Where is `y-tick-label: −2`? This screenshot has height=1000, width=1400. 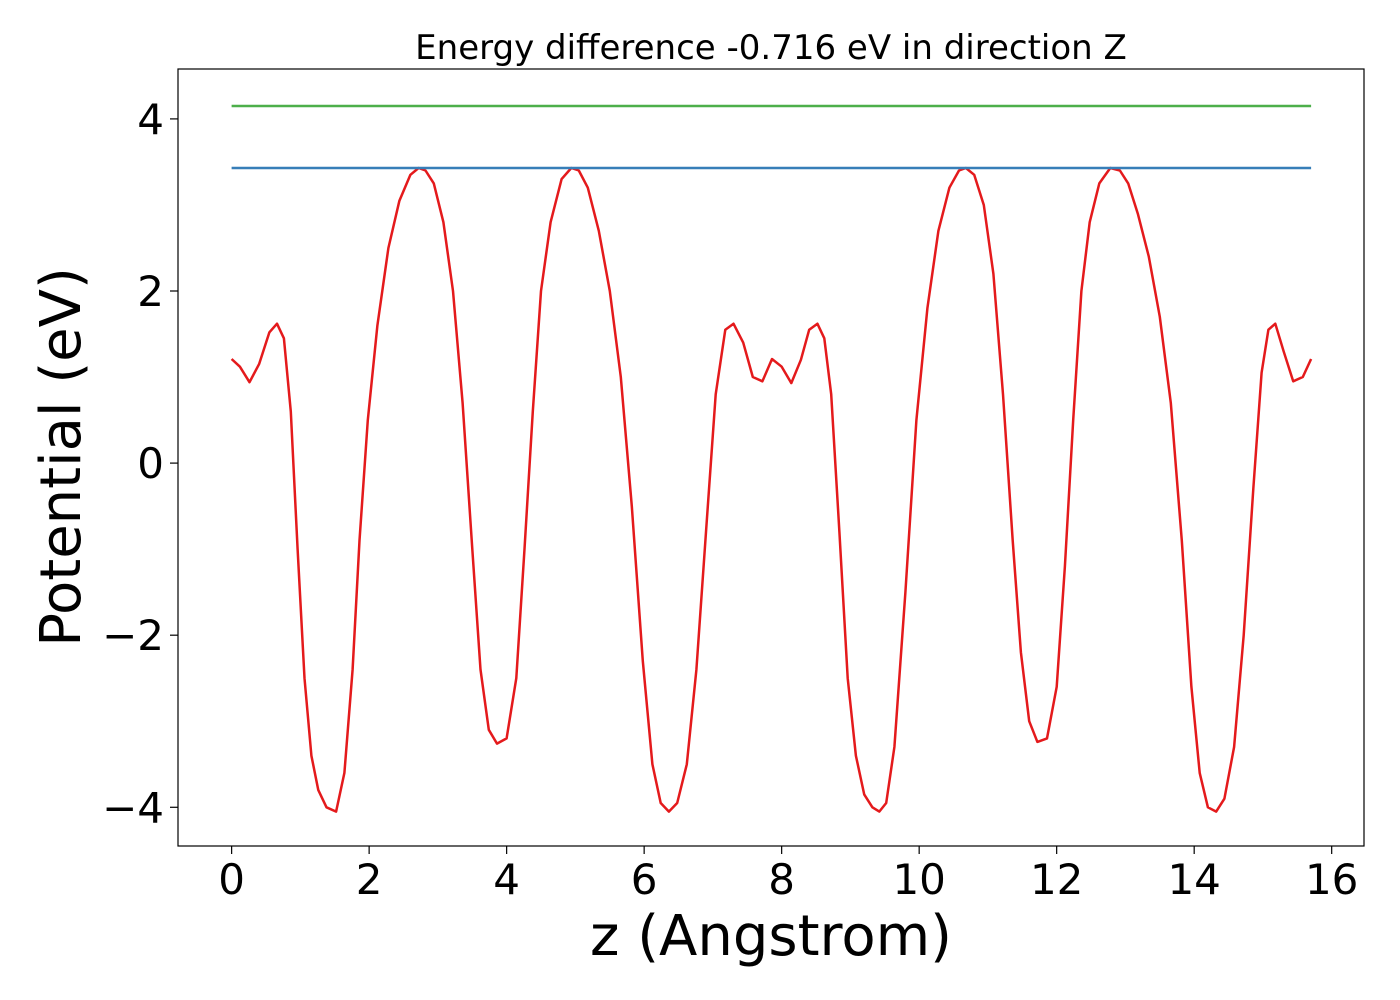 y-tick-label: −2 is located at coordinates (133, 635).